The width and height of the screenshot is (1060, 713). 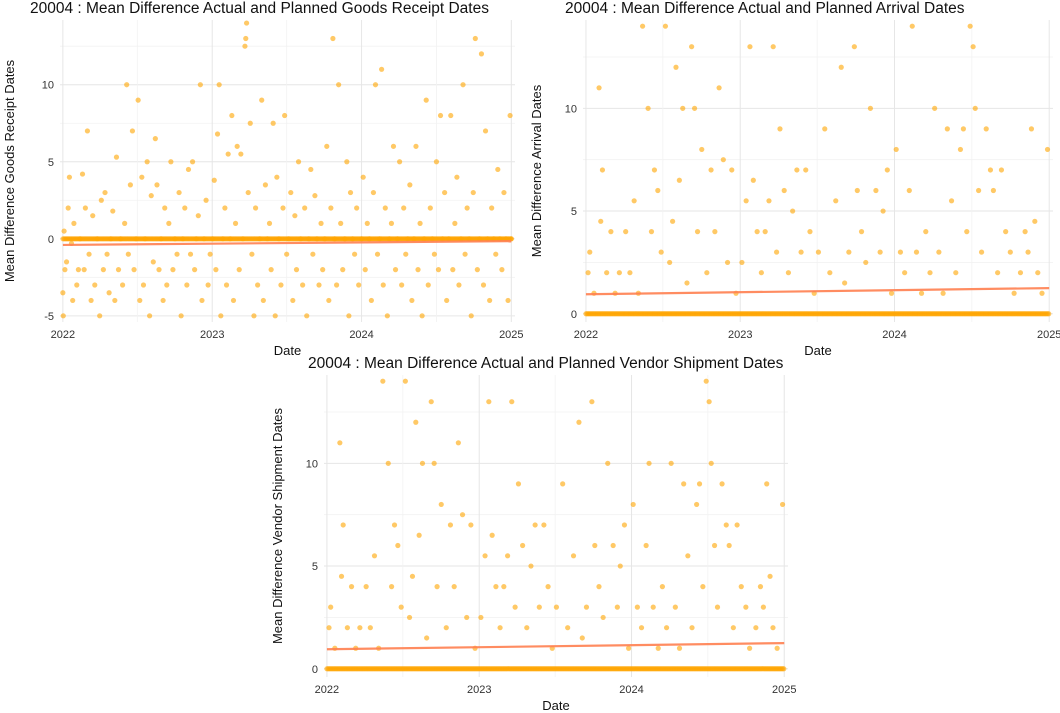 I want to click on x-tick-label: 2023, so click(x=212, y=335).